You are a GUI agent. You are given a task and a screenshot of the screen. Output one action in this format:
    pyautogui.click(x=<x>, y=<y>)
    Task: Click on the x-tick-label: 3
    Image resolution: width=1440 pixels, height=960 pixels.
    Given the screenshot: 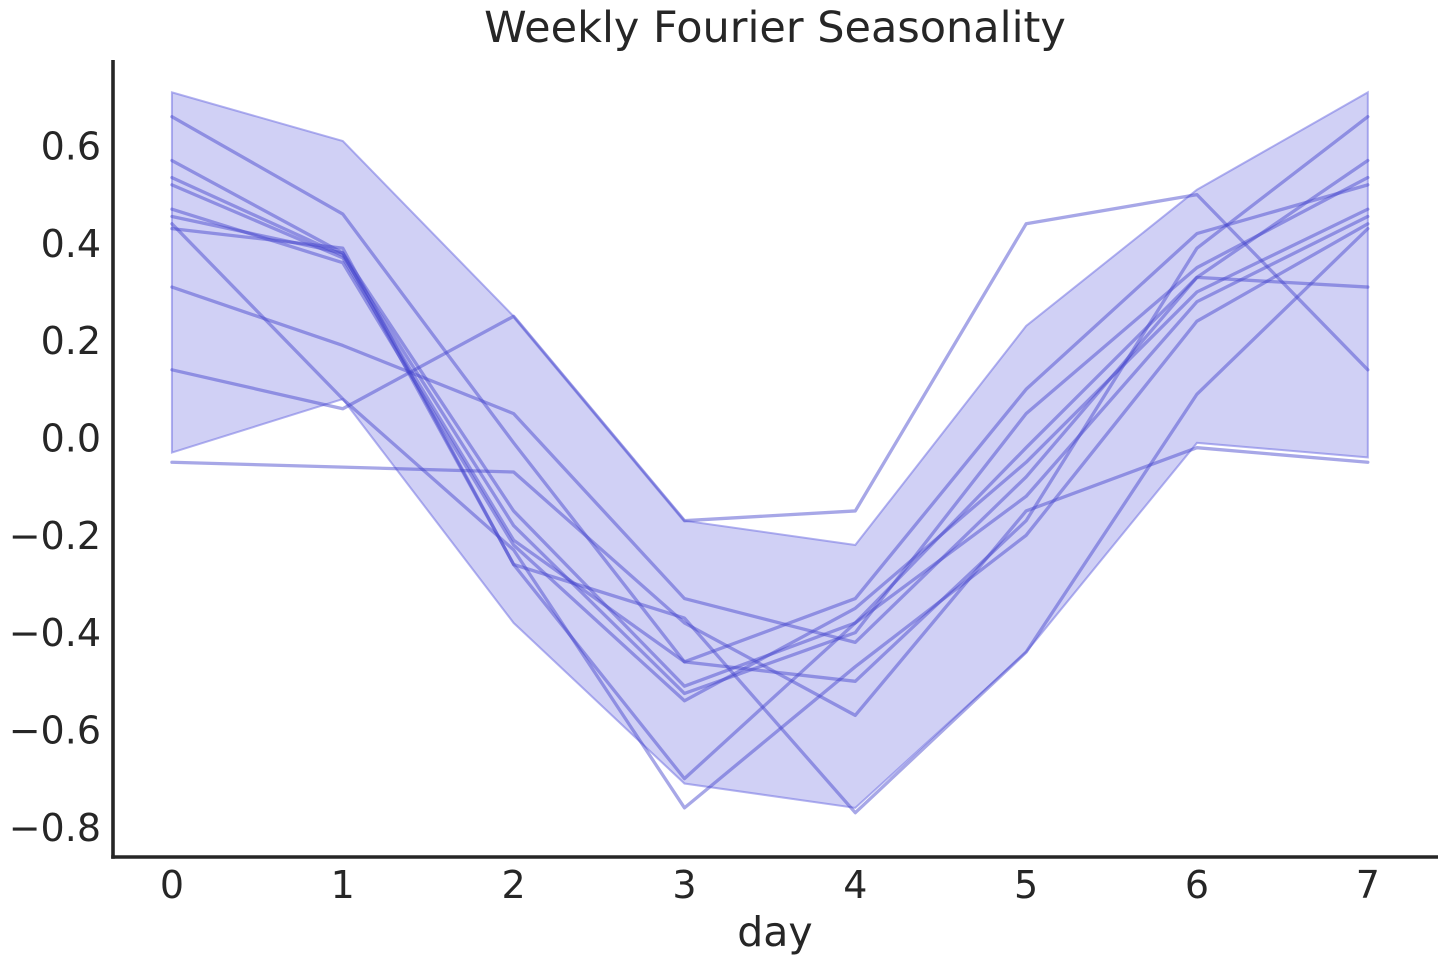 What is the action you would take?
    pyautogui.click(x=684, y=885)
    